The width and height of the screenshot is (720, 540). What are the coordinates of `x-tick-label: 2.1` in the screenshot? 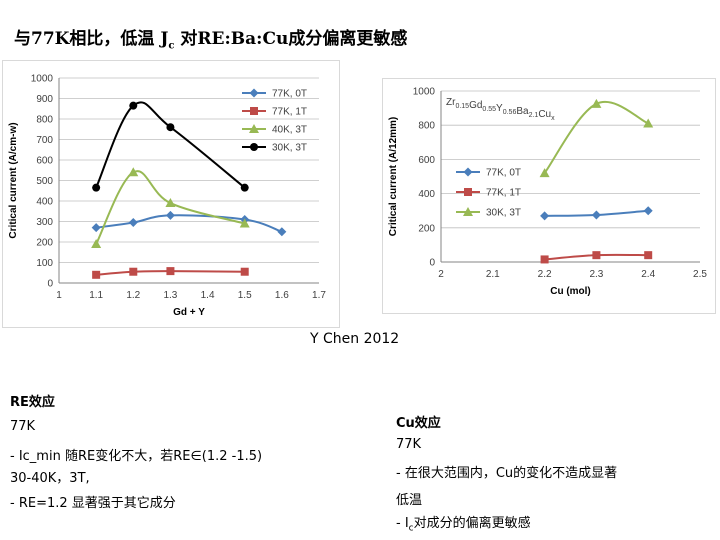 It's located at (493, 274).